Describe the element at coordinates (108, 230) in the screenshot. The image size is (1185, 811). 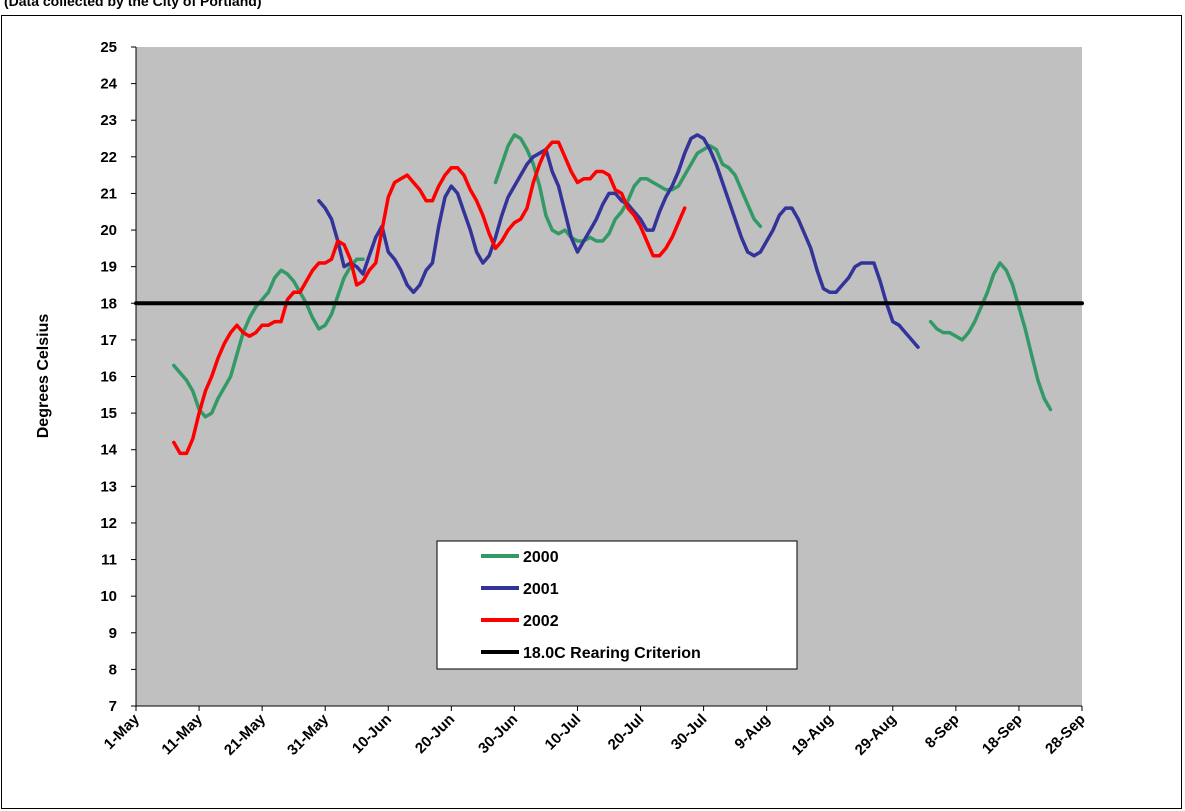
I see `y-tick-label: 20` at that location.